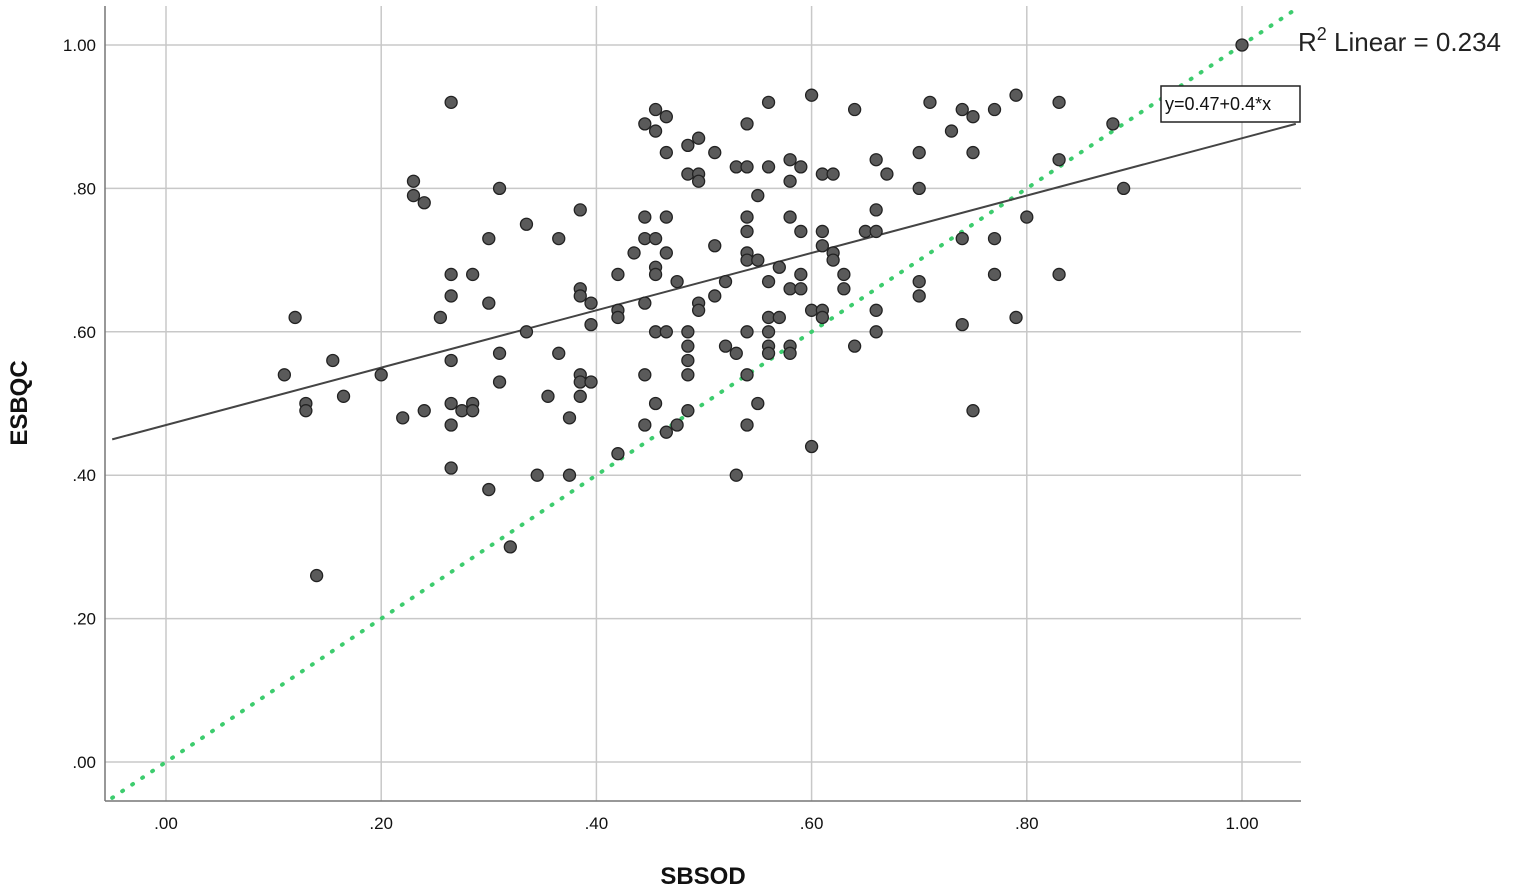  I want to click on y-tick-labels: .00 .20 .40 .60 .80 1.00, so click(79, 404).